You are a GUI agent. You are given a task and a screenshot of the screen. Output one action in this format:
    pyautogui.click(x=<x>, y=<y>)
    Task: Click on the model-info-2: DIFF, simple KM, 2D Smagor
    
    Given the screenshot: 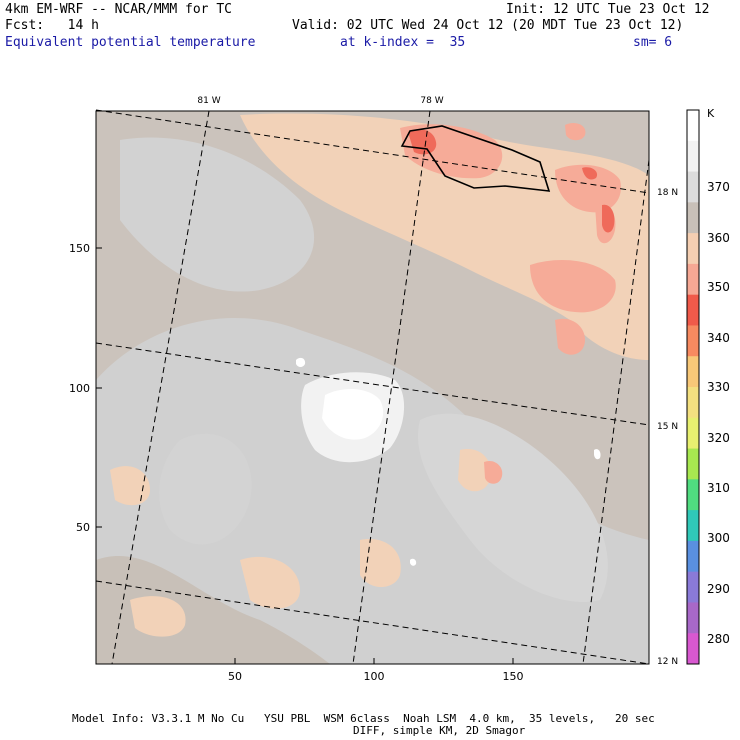 What is the action you would take?
    pyautogui.click(x=439, y=730)
    